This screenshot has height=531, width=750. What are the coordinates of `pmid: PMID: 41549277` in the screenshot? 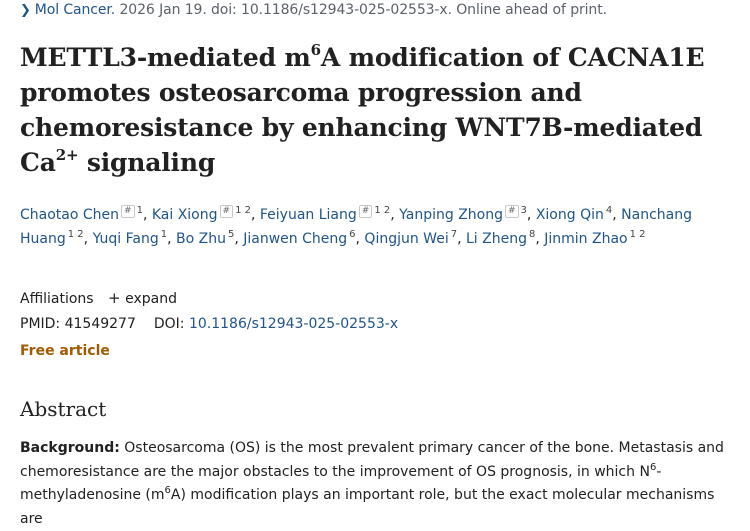 It's located at (78, 324).